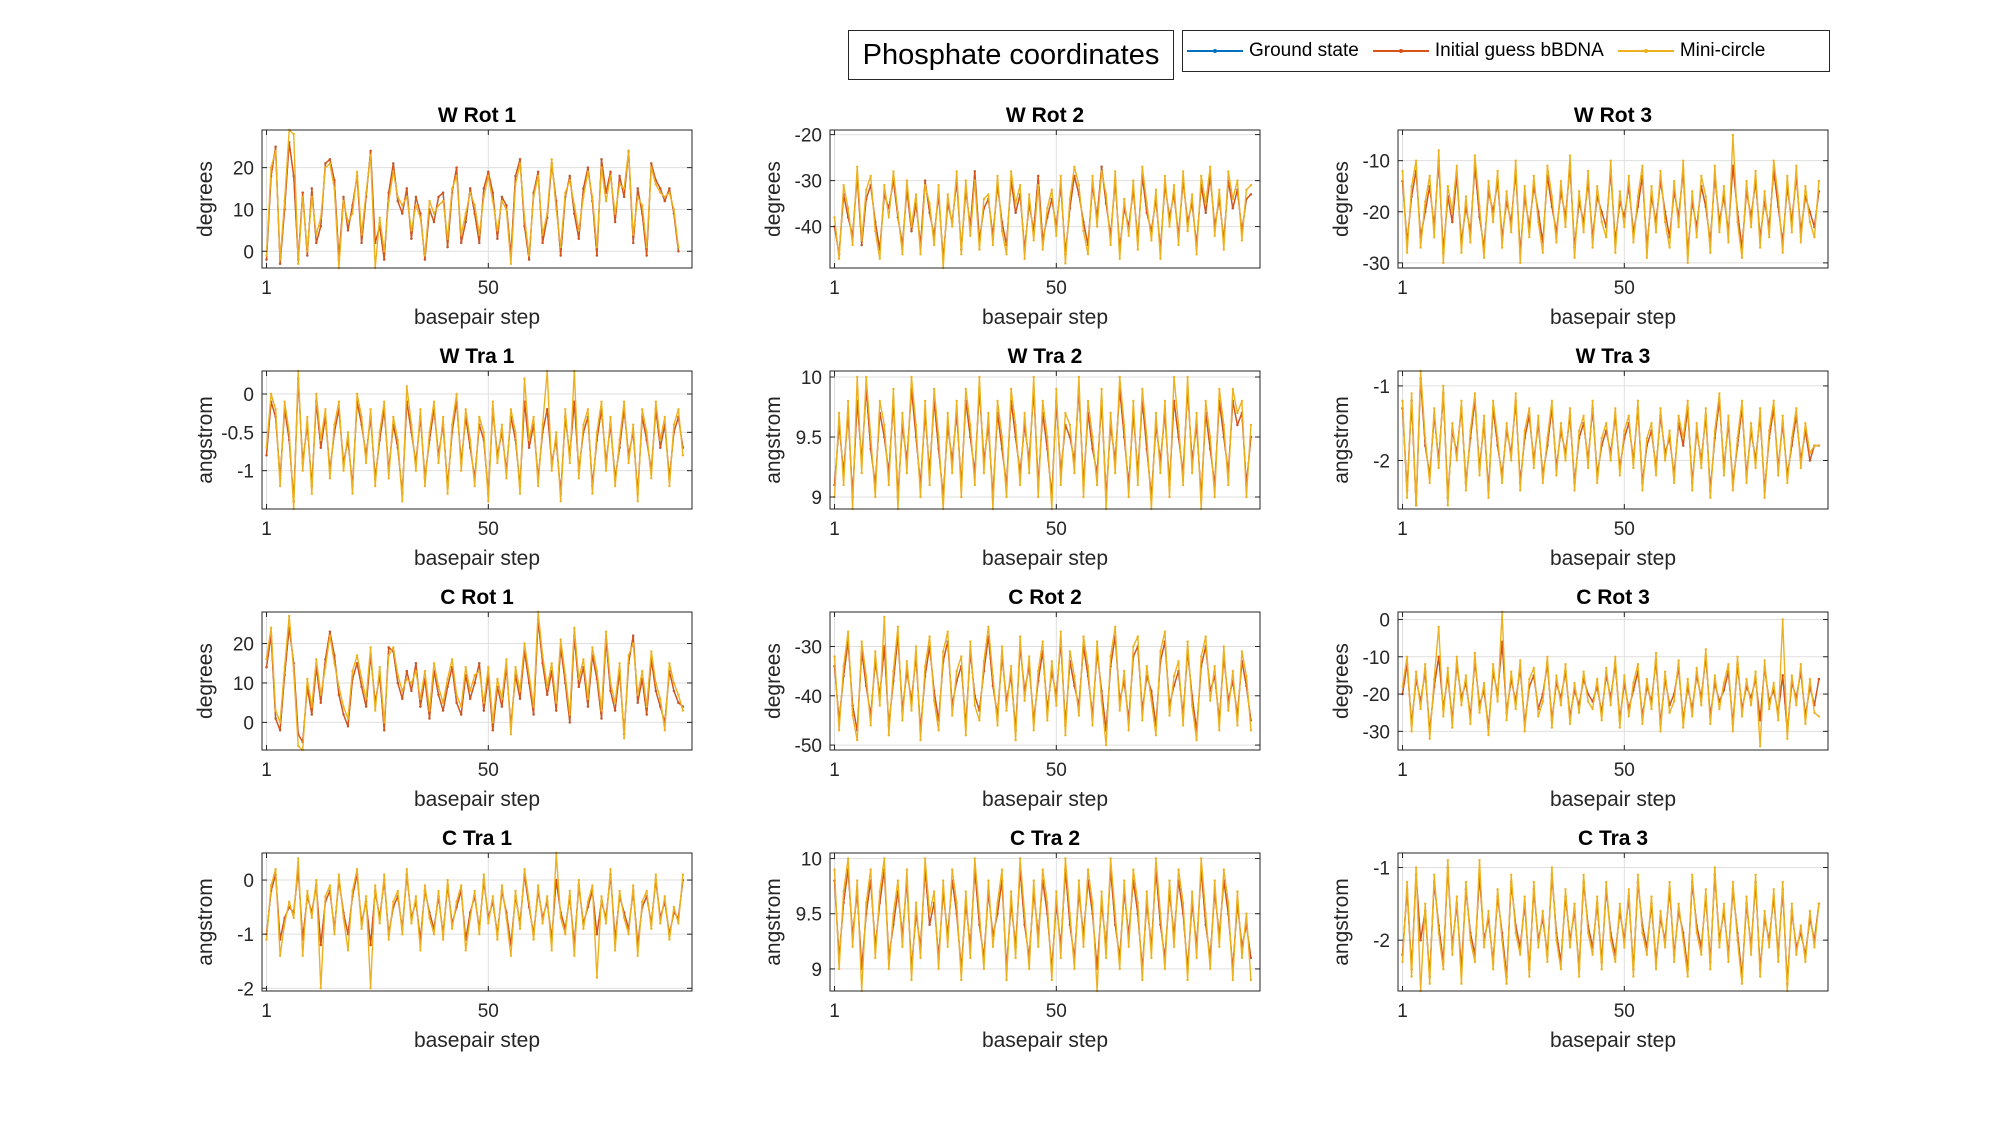 This screenshot has height=1125, width=2000. Describe the element at coordinates (773, 440) in the screenshot. I see `y-axis-label: angstrom` at that location.